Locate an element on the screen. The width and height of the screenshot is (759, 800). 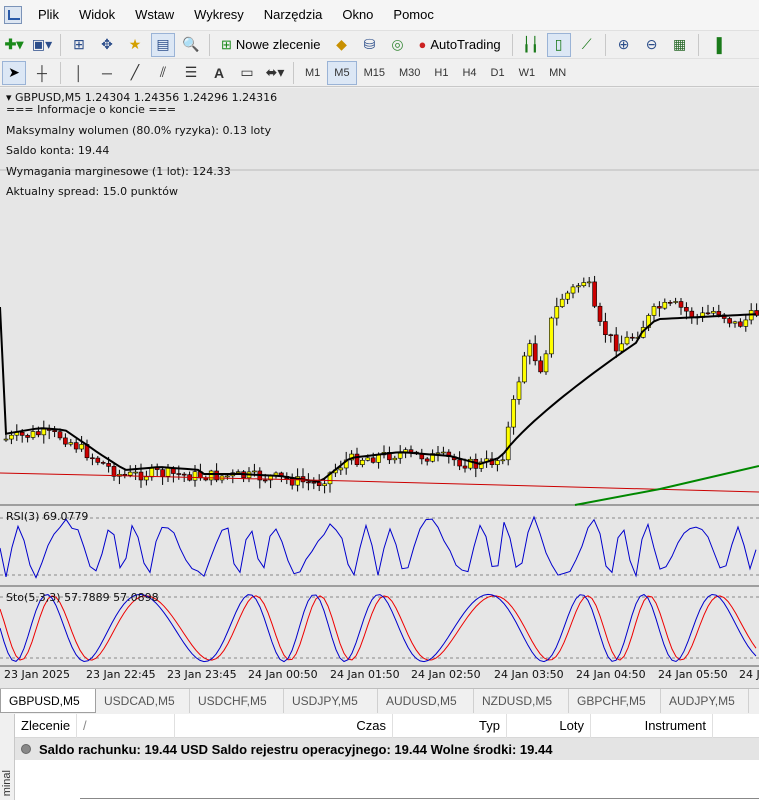
timeframe-h1: H1 is located at coordinates (441, 72).